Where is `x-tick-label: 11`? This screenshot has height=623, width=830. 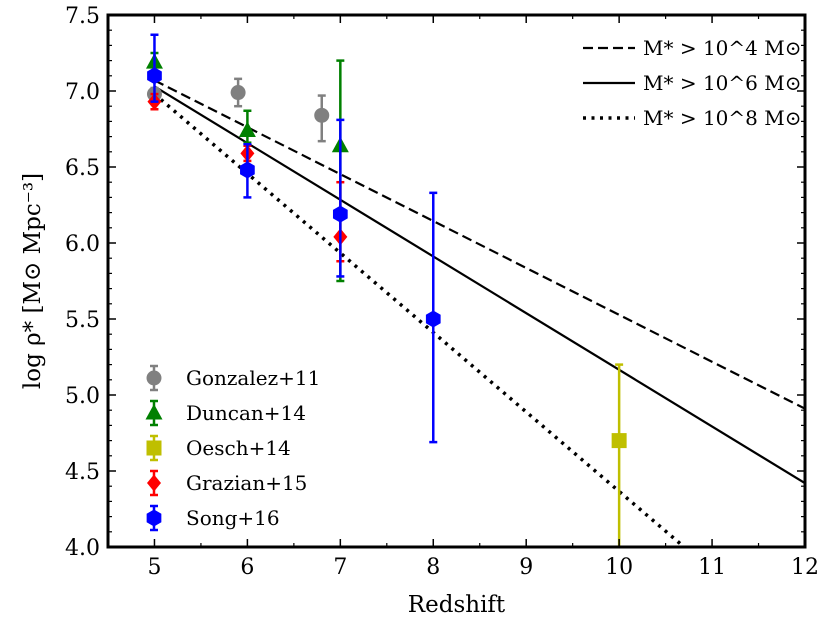 x-tick-label: 11 is located at coordinates (712, 567).